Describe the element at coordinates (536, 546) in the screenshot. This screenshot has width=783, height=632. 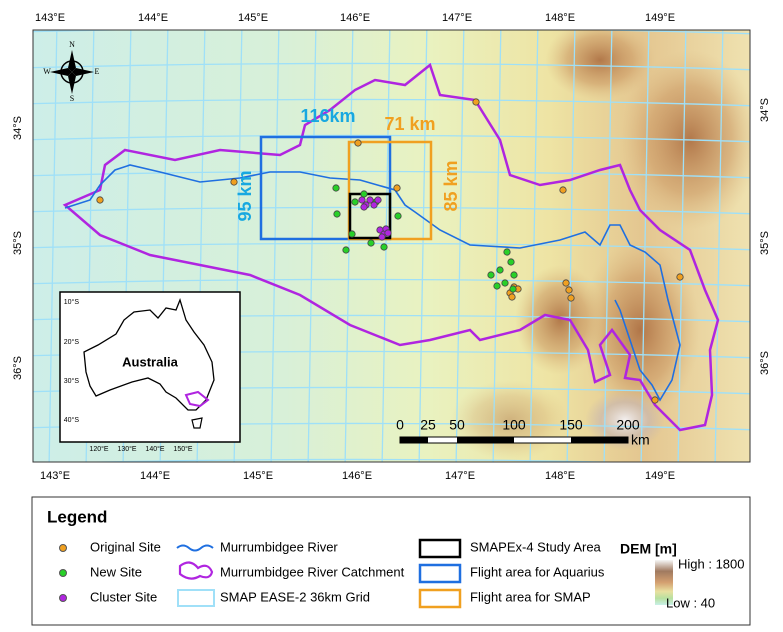
I see `legend-label: SMAPEx-4 Study Area` at that location.